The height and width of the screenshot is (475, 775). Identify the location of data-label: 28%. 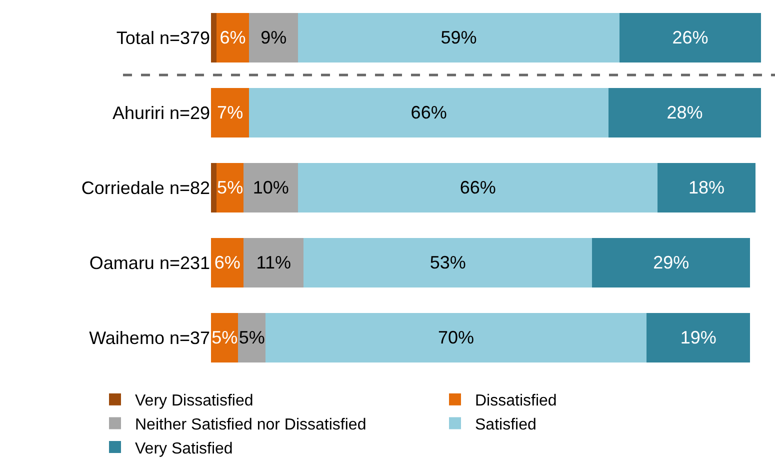
(684, 112).